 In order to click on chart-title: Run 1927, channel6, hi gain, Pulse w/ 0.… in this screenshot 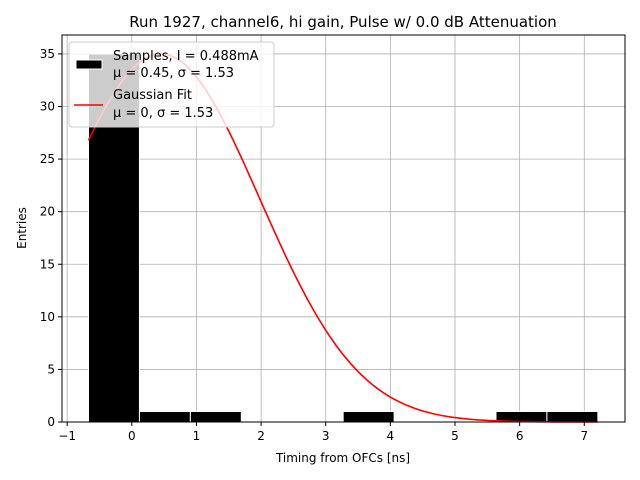, I will do `click(343, 22)`.